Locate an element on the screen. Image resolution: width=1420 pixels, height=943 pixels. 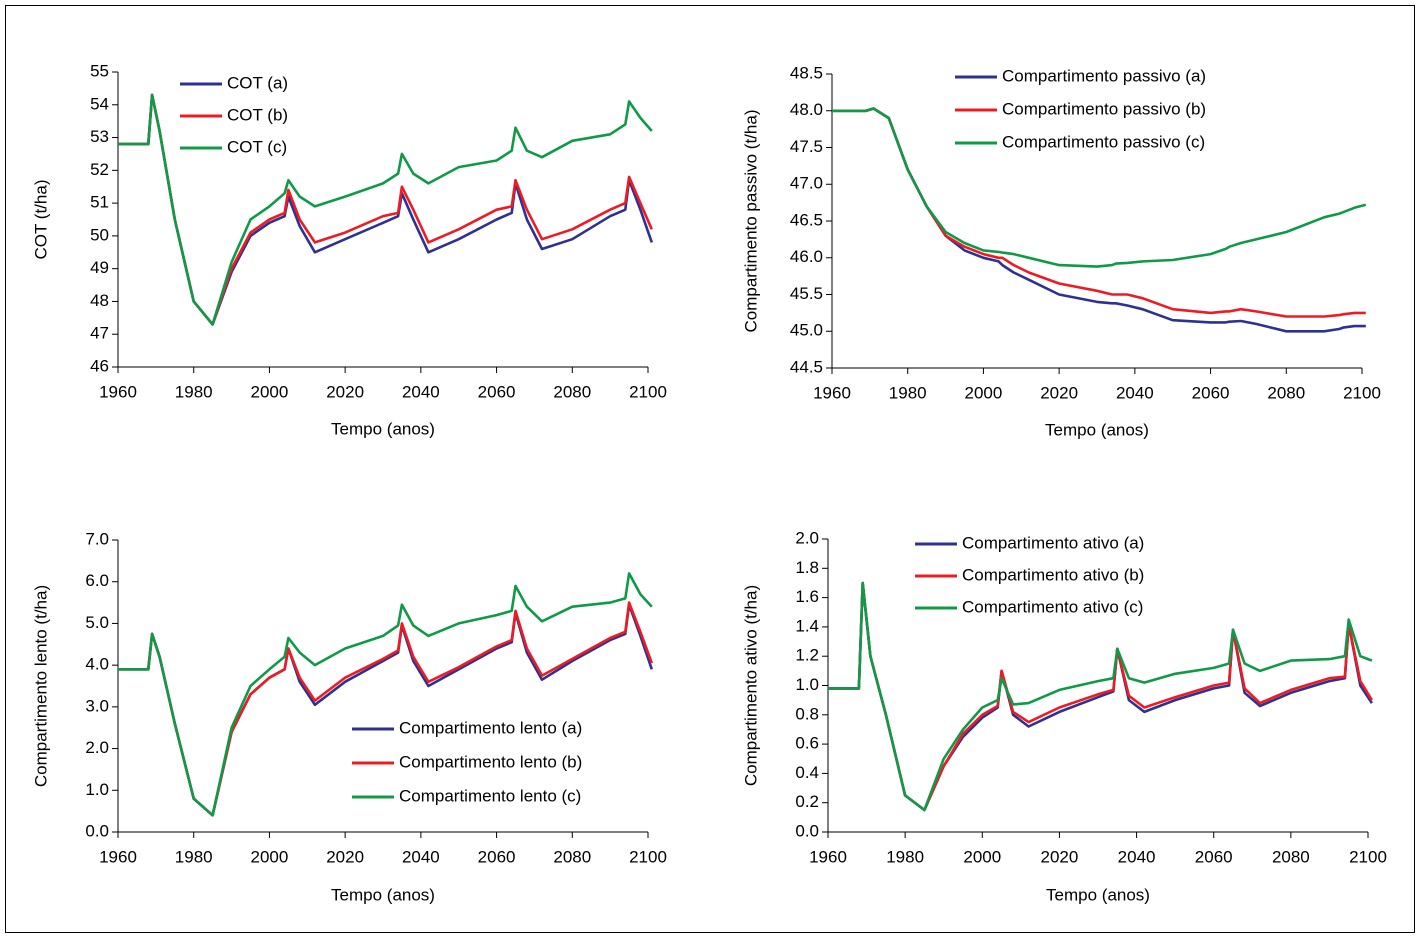
y-tick-label: 46 is located at coordinates (99, 365).